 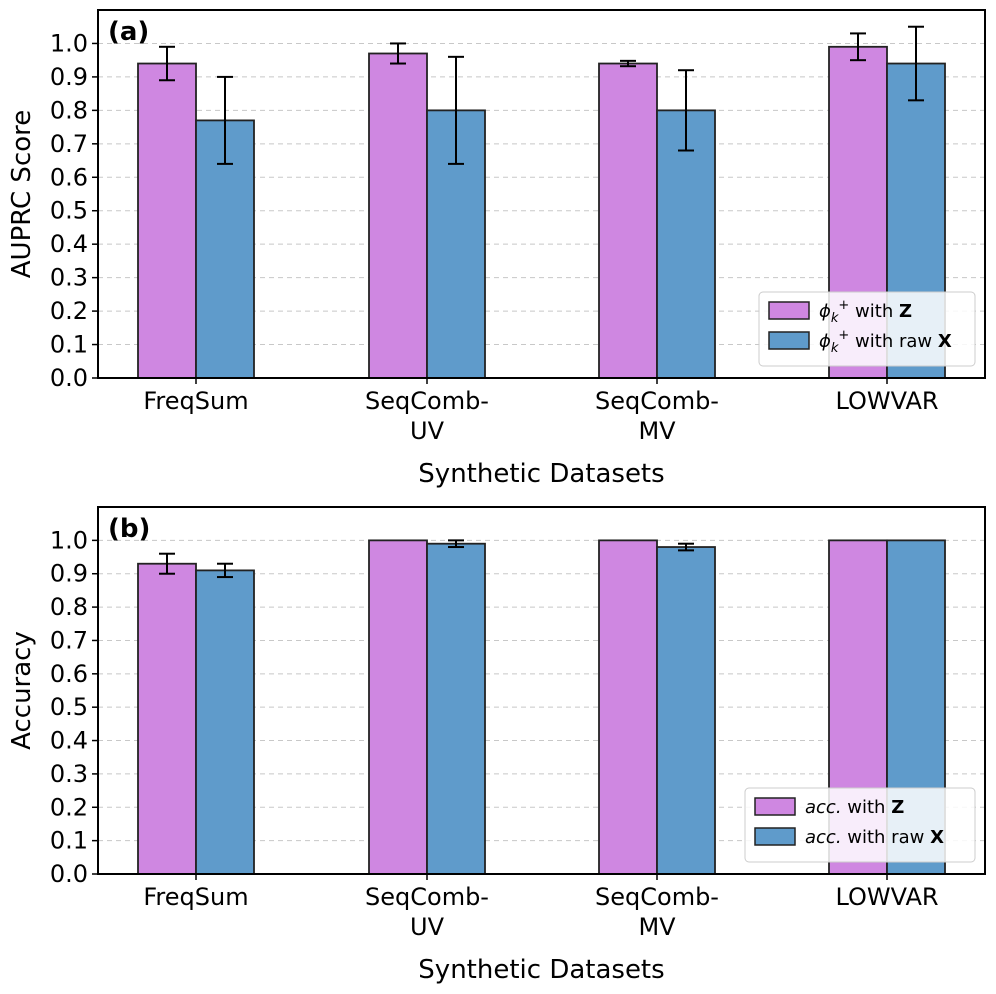 I want to click on legend: ϕk+ with Zϕk+ with raw X, so click(x=867, y=329).